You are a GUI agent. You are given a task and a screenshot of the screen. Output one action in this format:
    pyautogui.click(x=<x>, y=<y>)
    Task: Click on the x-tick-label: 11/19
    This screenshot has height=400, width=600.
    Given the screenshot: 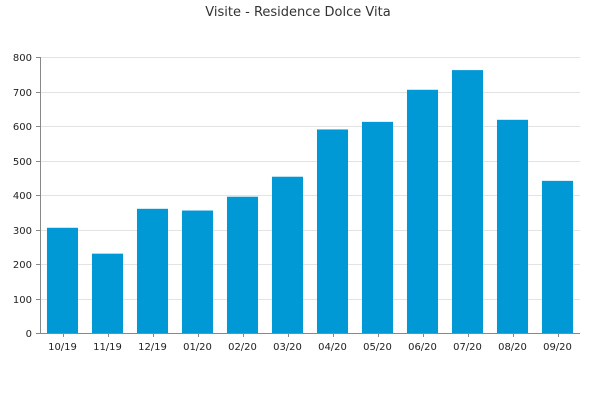 What is the action you would take?
    pyautogui.click(x=107, y=347)
    